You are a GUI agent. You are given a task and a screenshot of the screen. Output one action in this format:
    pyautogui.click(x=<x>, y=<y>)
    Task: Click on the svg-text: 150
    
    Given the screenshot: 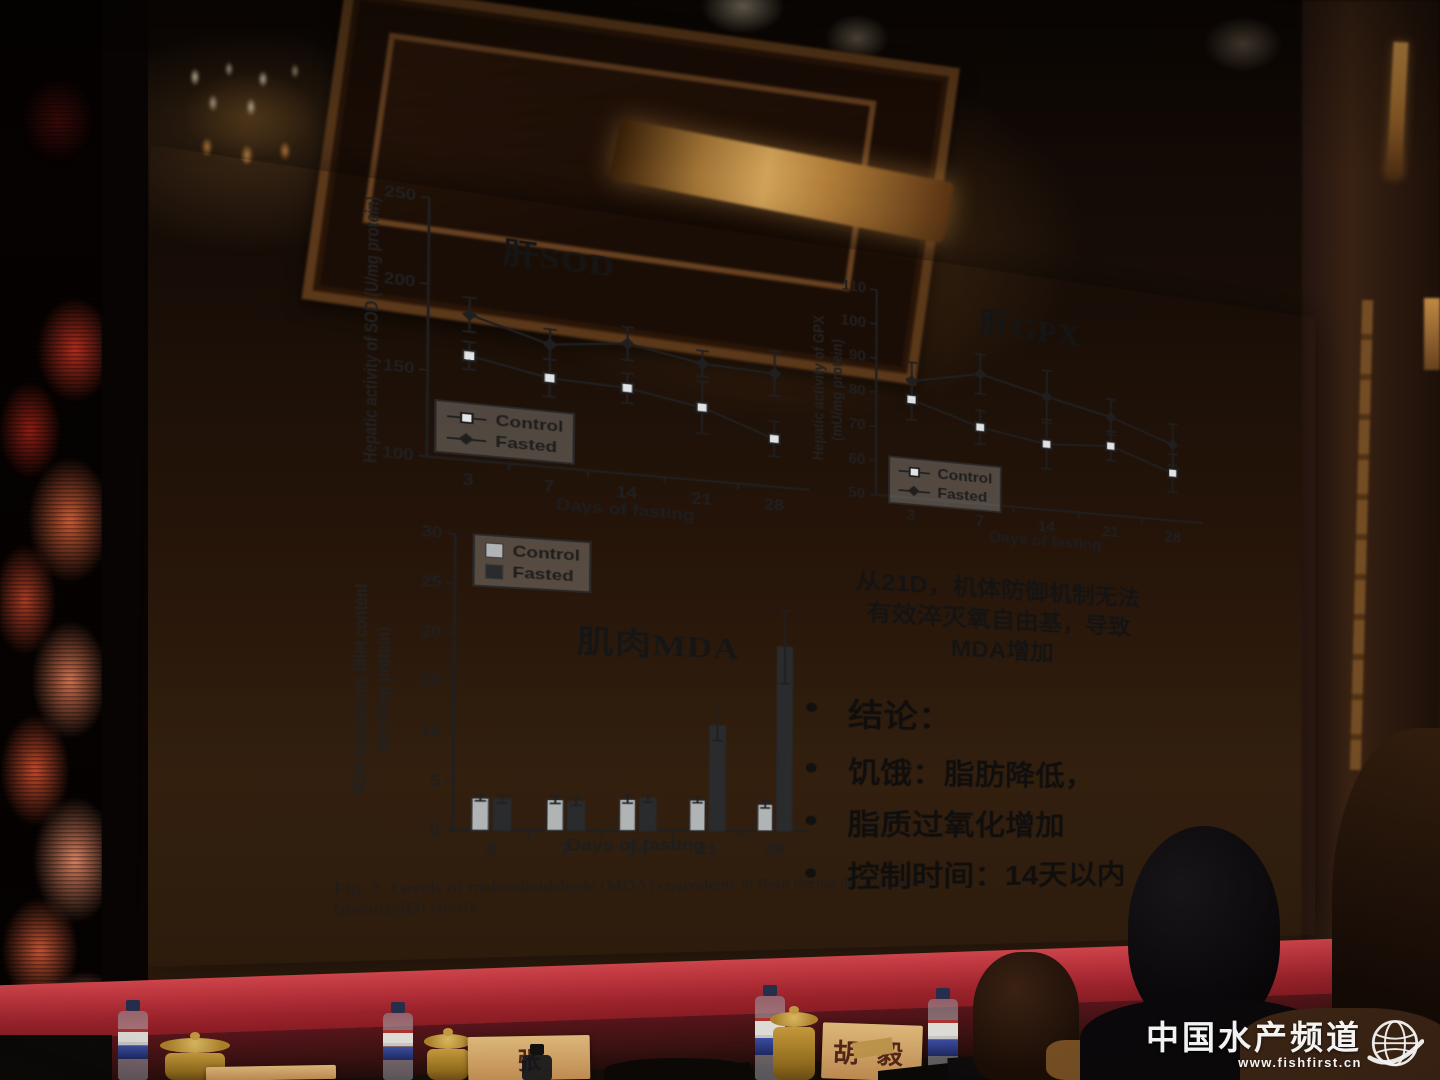 What is the action you would take?
    pyautogui.click(x=399, y=368)
    